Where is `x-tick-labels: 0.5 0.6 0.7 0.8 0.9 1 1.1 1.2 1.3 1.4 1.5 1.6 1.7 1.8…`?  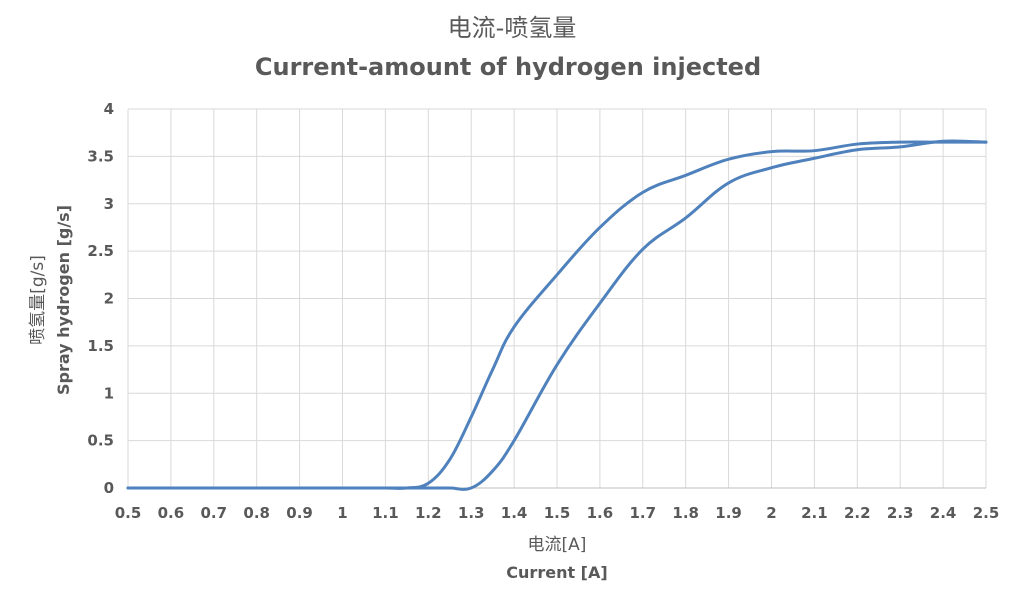 x-tick-labels: 0.5 0.6 0.7 0.8 0.9 1 1.1 1.2 1.3 1.4 1.5 1.6 1.7 1.8… is located at coordinates (557, 513).